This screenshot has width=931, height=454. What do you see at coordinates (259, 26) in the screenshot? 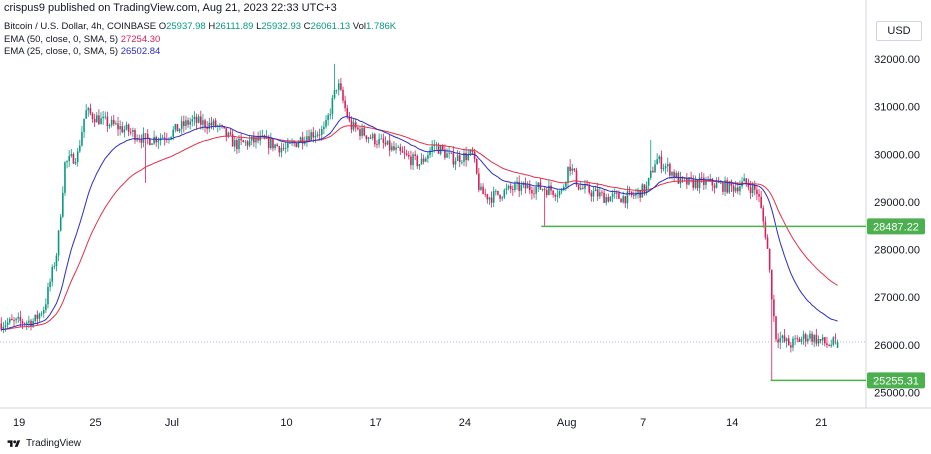
I see `low-label: L` at bounding box center [259, 26].